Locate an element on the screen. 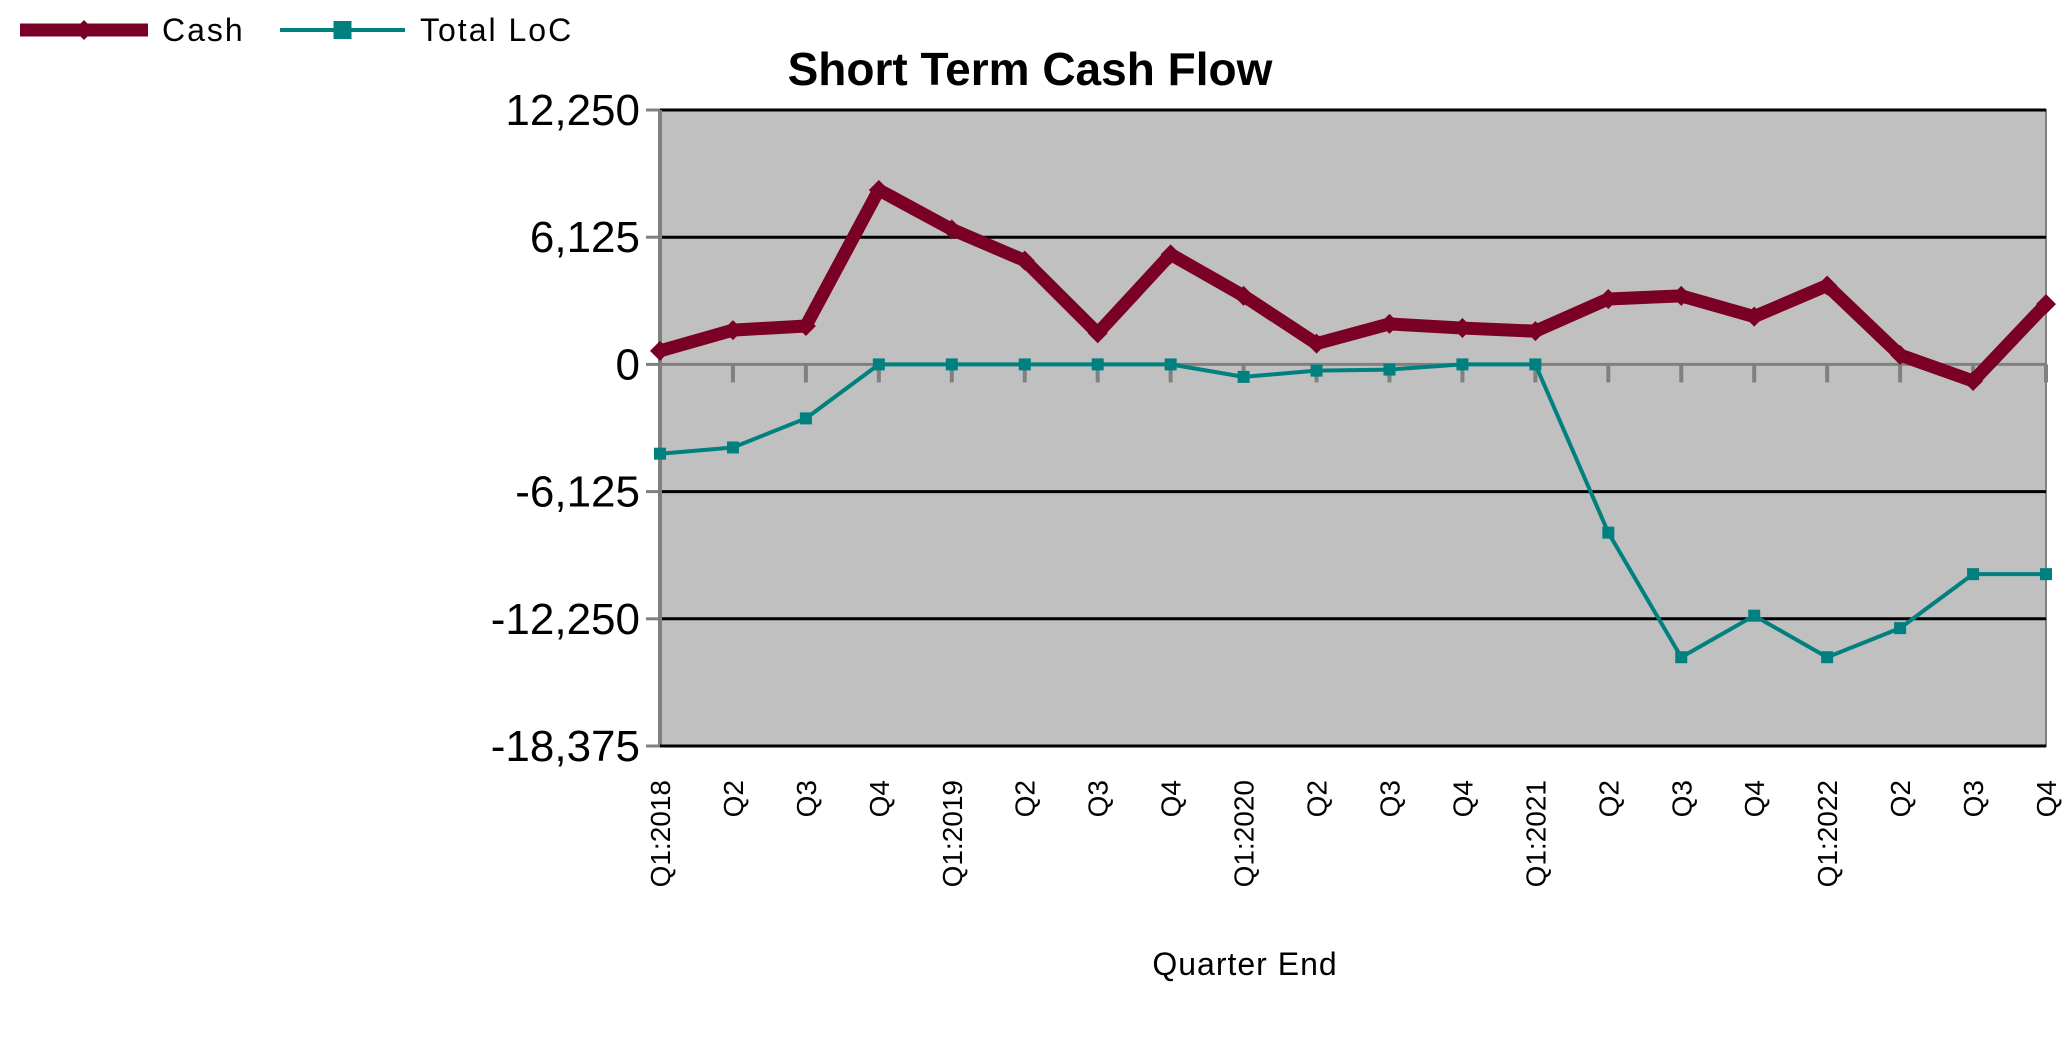  x-tick-label-19: Q4 is located at coordinates (2046, 798).